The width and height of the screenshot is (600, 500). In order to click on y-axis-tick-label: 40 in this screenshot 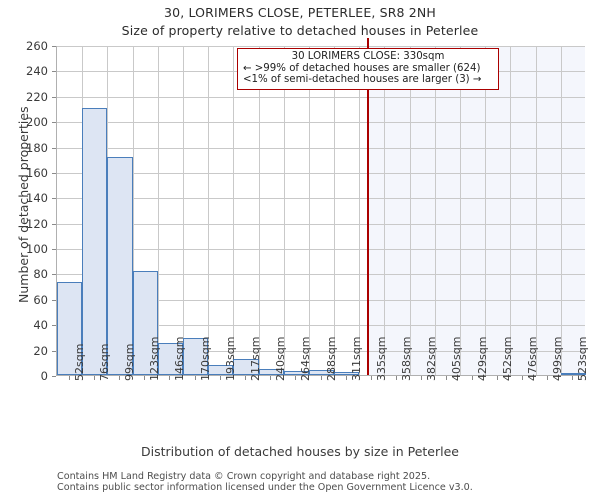, I will do `click(40, 325)`.